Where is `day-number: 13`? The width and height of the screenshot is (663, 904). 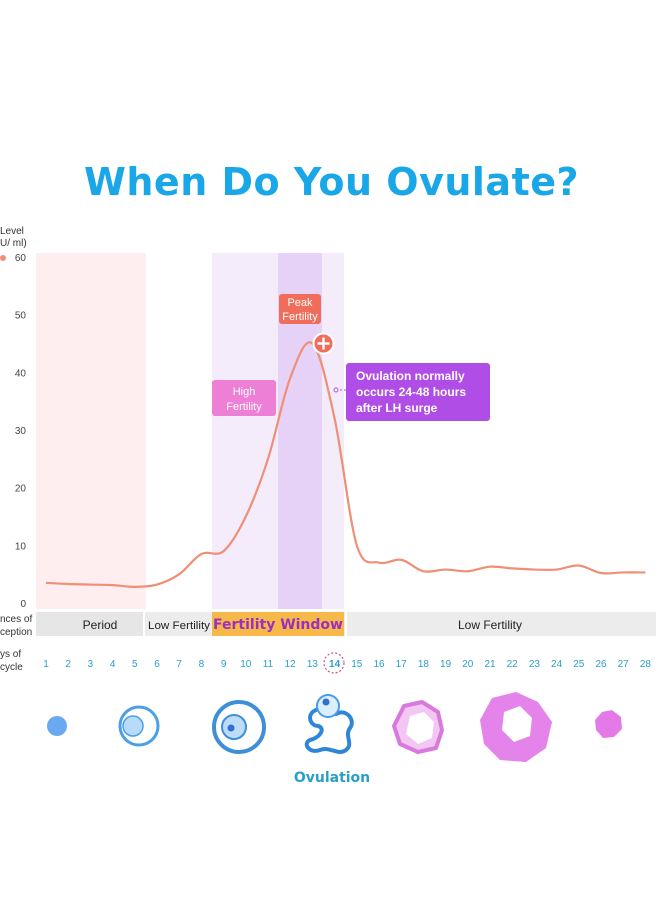
day-number: 13 is located at coordinates (313, 664).